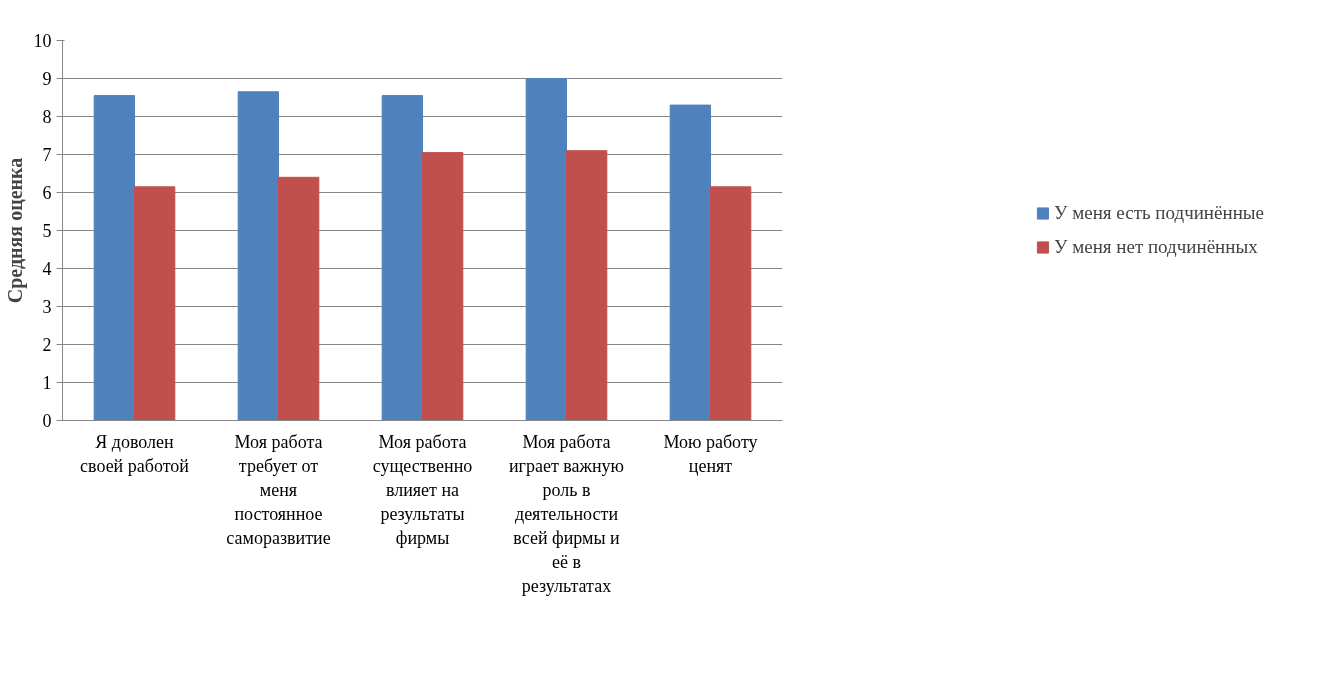  What do you see at coordinates (47, 117) in the screenshot?
I see `y-tick-label: 8` at bounding box center [47, 117].